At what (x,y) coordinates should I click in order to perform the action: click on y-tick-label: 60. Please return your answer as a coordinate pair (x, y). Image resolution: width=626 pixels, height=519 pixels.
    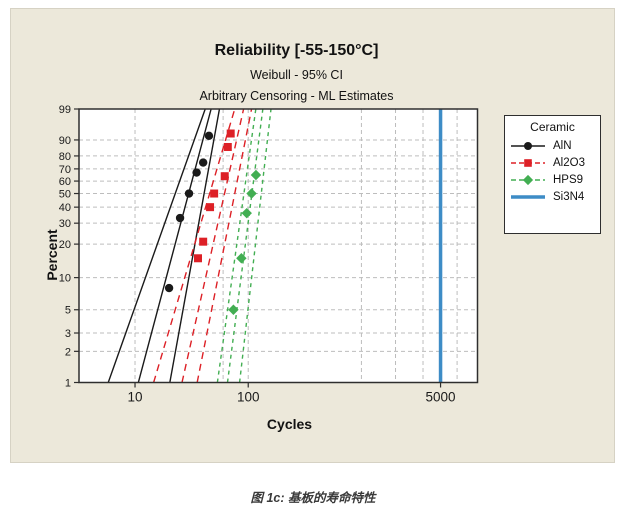
    Looking at the image, I should click on (65, 182).